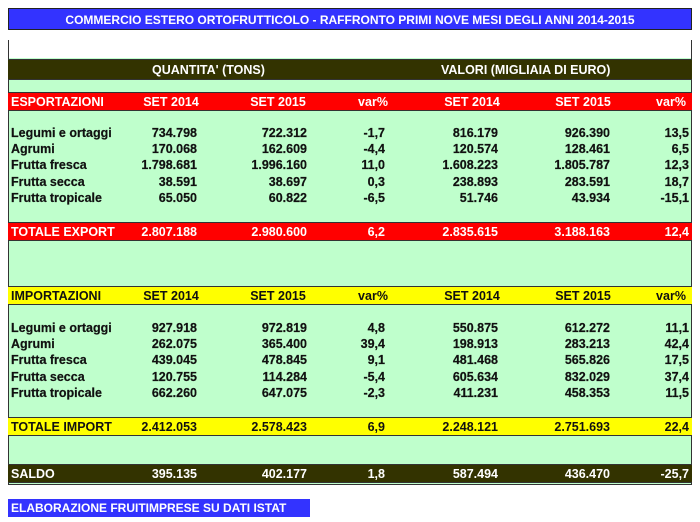 The width and height of the screenshot is (700, 522). What do you see at coordinates (374, 133) in the screenshot?
I see `cell-value: -1,7` at bounding box center [374, 133].